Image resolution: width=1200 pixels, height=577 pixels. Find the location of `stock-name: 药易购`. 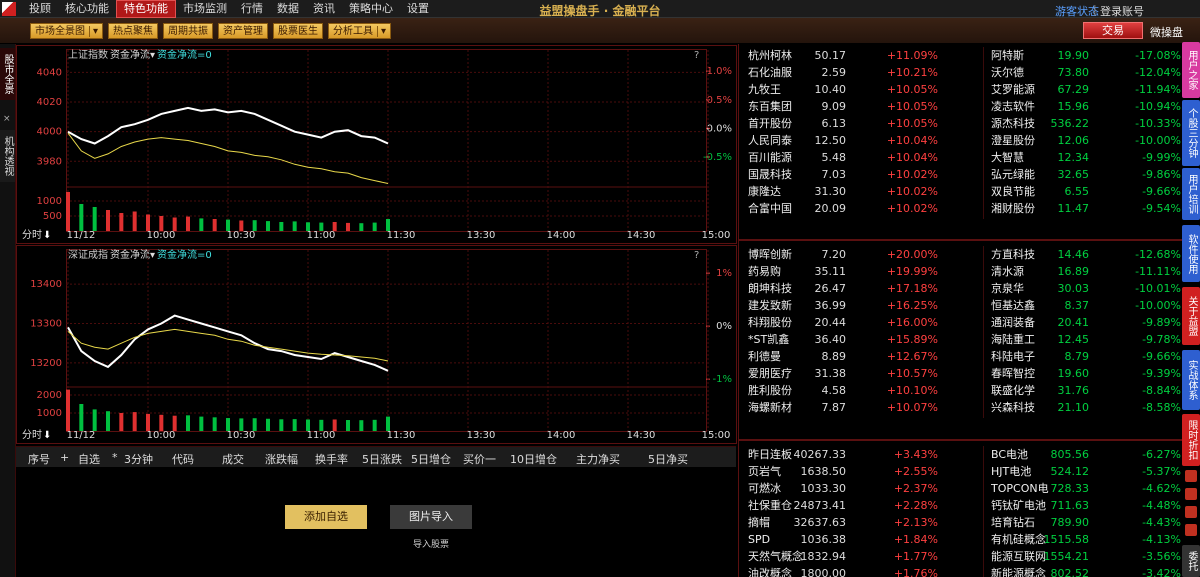

stock-name: 药易购 is located at coordinates (764, 271).